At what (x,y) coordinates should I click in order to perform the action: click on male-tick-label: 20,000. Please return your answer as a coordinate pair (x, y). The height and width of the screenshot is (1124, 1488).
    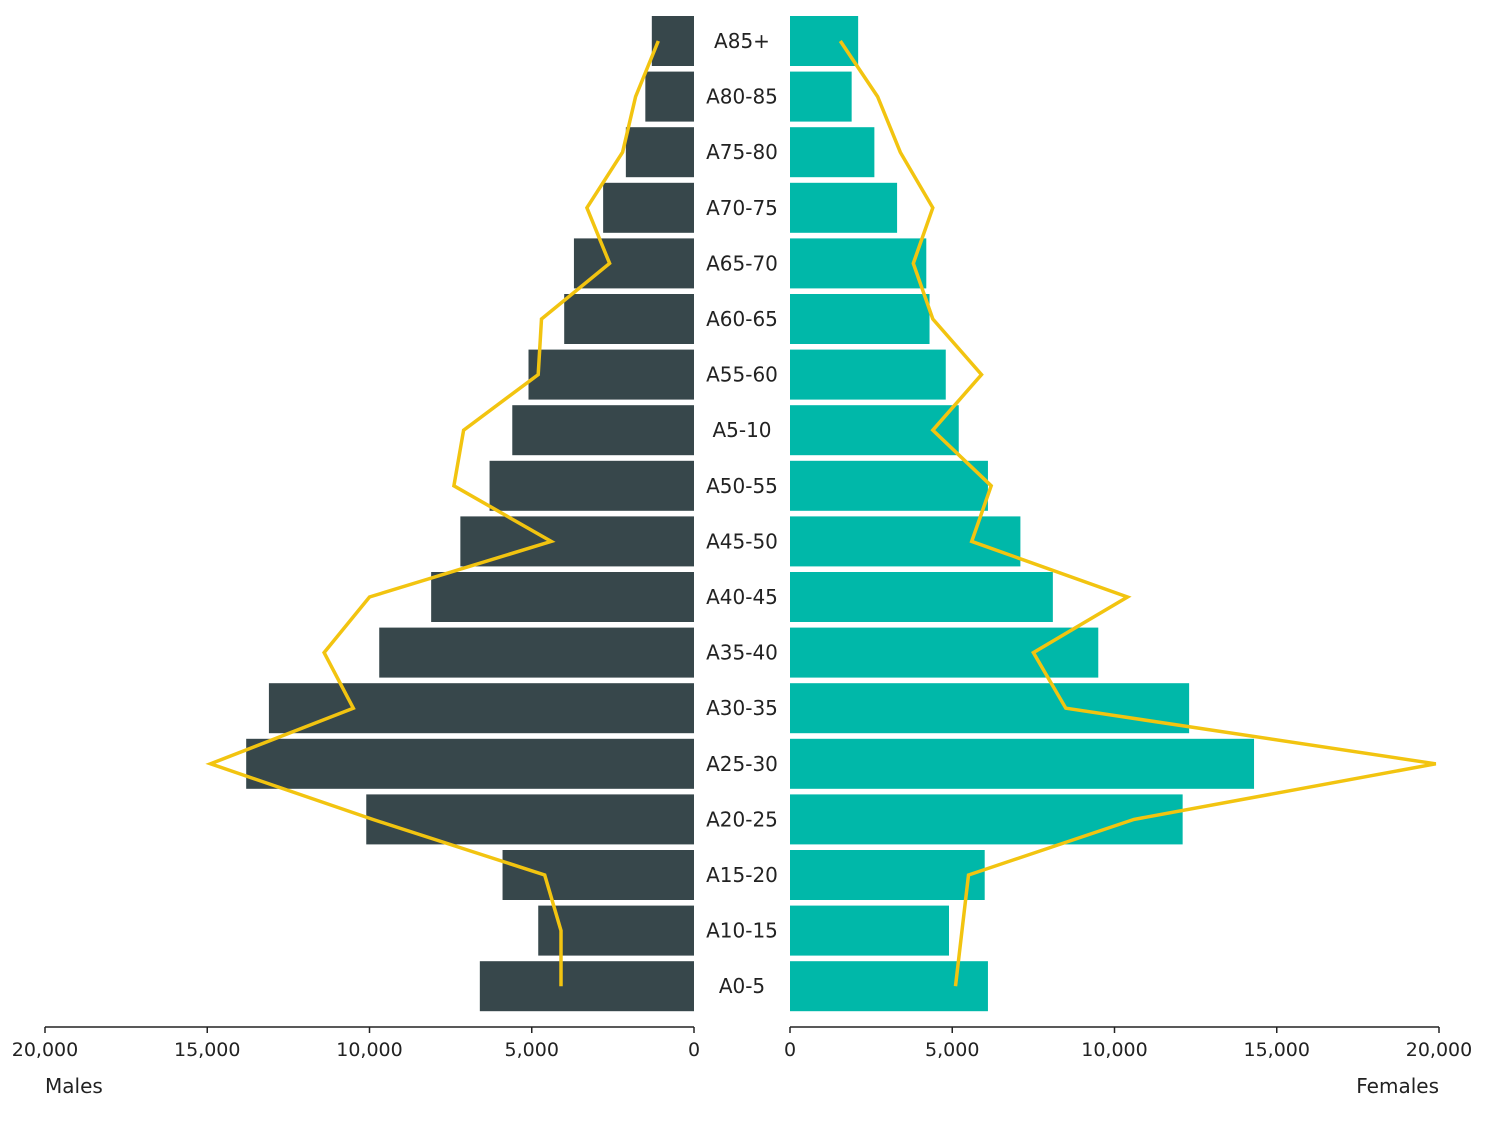
    Looking at the image, I should click on (45, 1050).